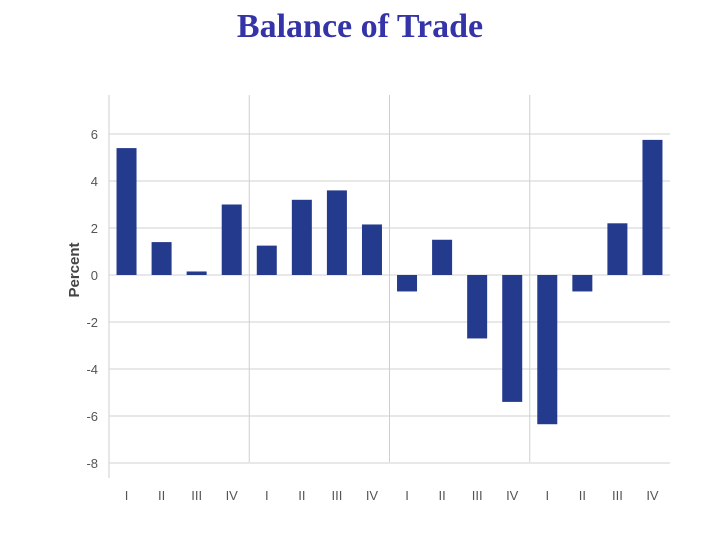 The width and height of the screenshot is (720, 540). I want to click on y-tick-label: 4, so click(94, 181).